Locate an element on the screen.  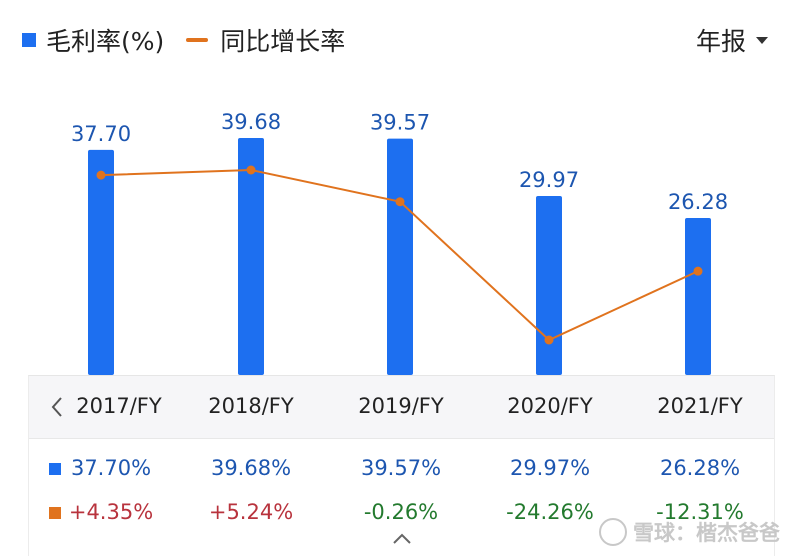
bar-value-label: 37.70 is located at coordinates (101, 134).